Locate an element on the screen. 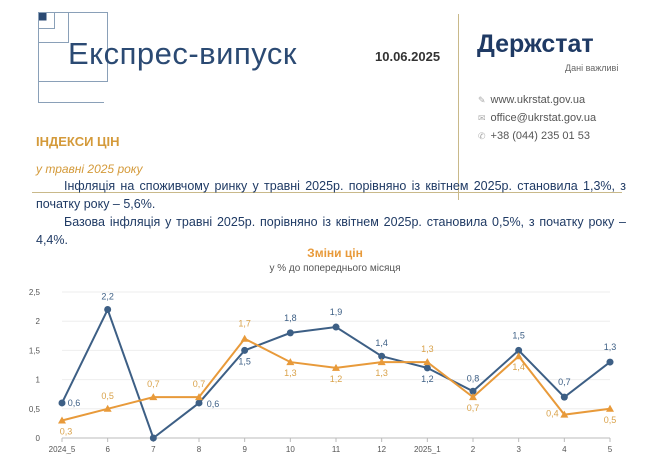 This screenshot has width=670, height=458. x-tick-label: 7 is located at coordinates (153, 449).